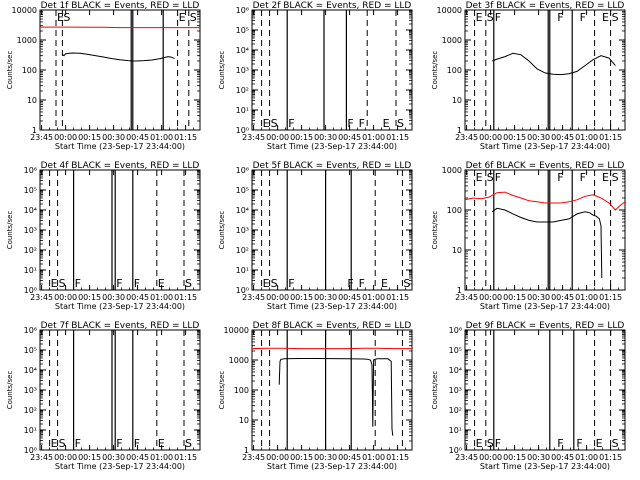 The width and height of the screenshot is (640, 480). Describe the element at coordinates (336, 397) in the screenshot. I see `chart-8-series-black` at that location.